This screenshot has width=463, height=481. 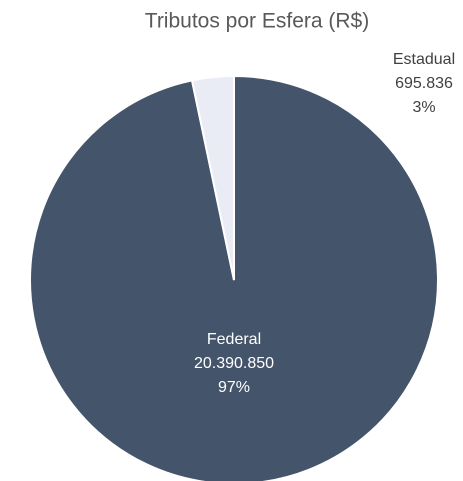 I want to click on slice-category-label: Federal, so click(x=234, y=339).